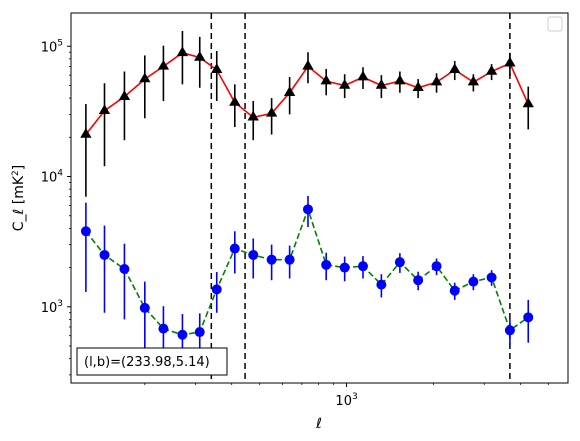 The image size is (580, 441). I want to click on x-axis-label: ℓ, so click(318, 424).